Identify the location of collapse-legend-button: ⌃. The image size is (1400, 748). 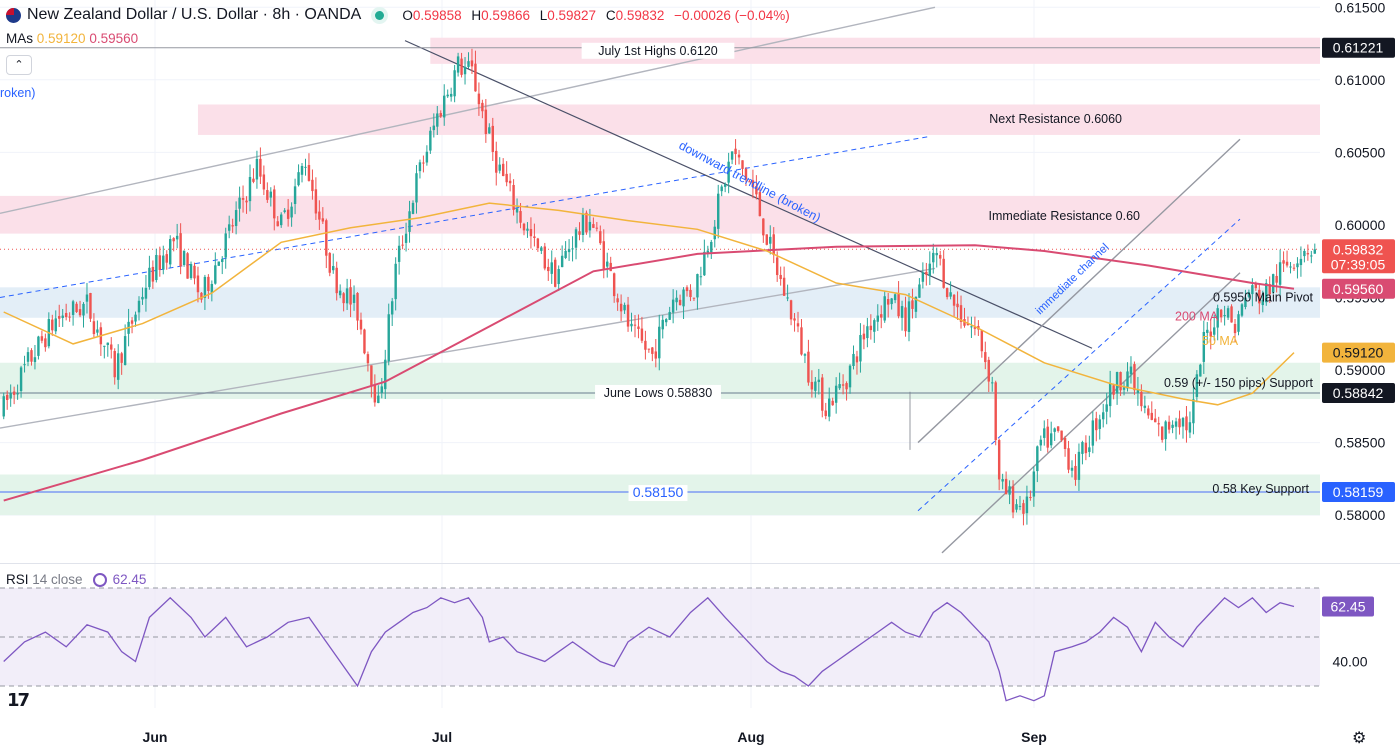
(19, 65).